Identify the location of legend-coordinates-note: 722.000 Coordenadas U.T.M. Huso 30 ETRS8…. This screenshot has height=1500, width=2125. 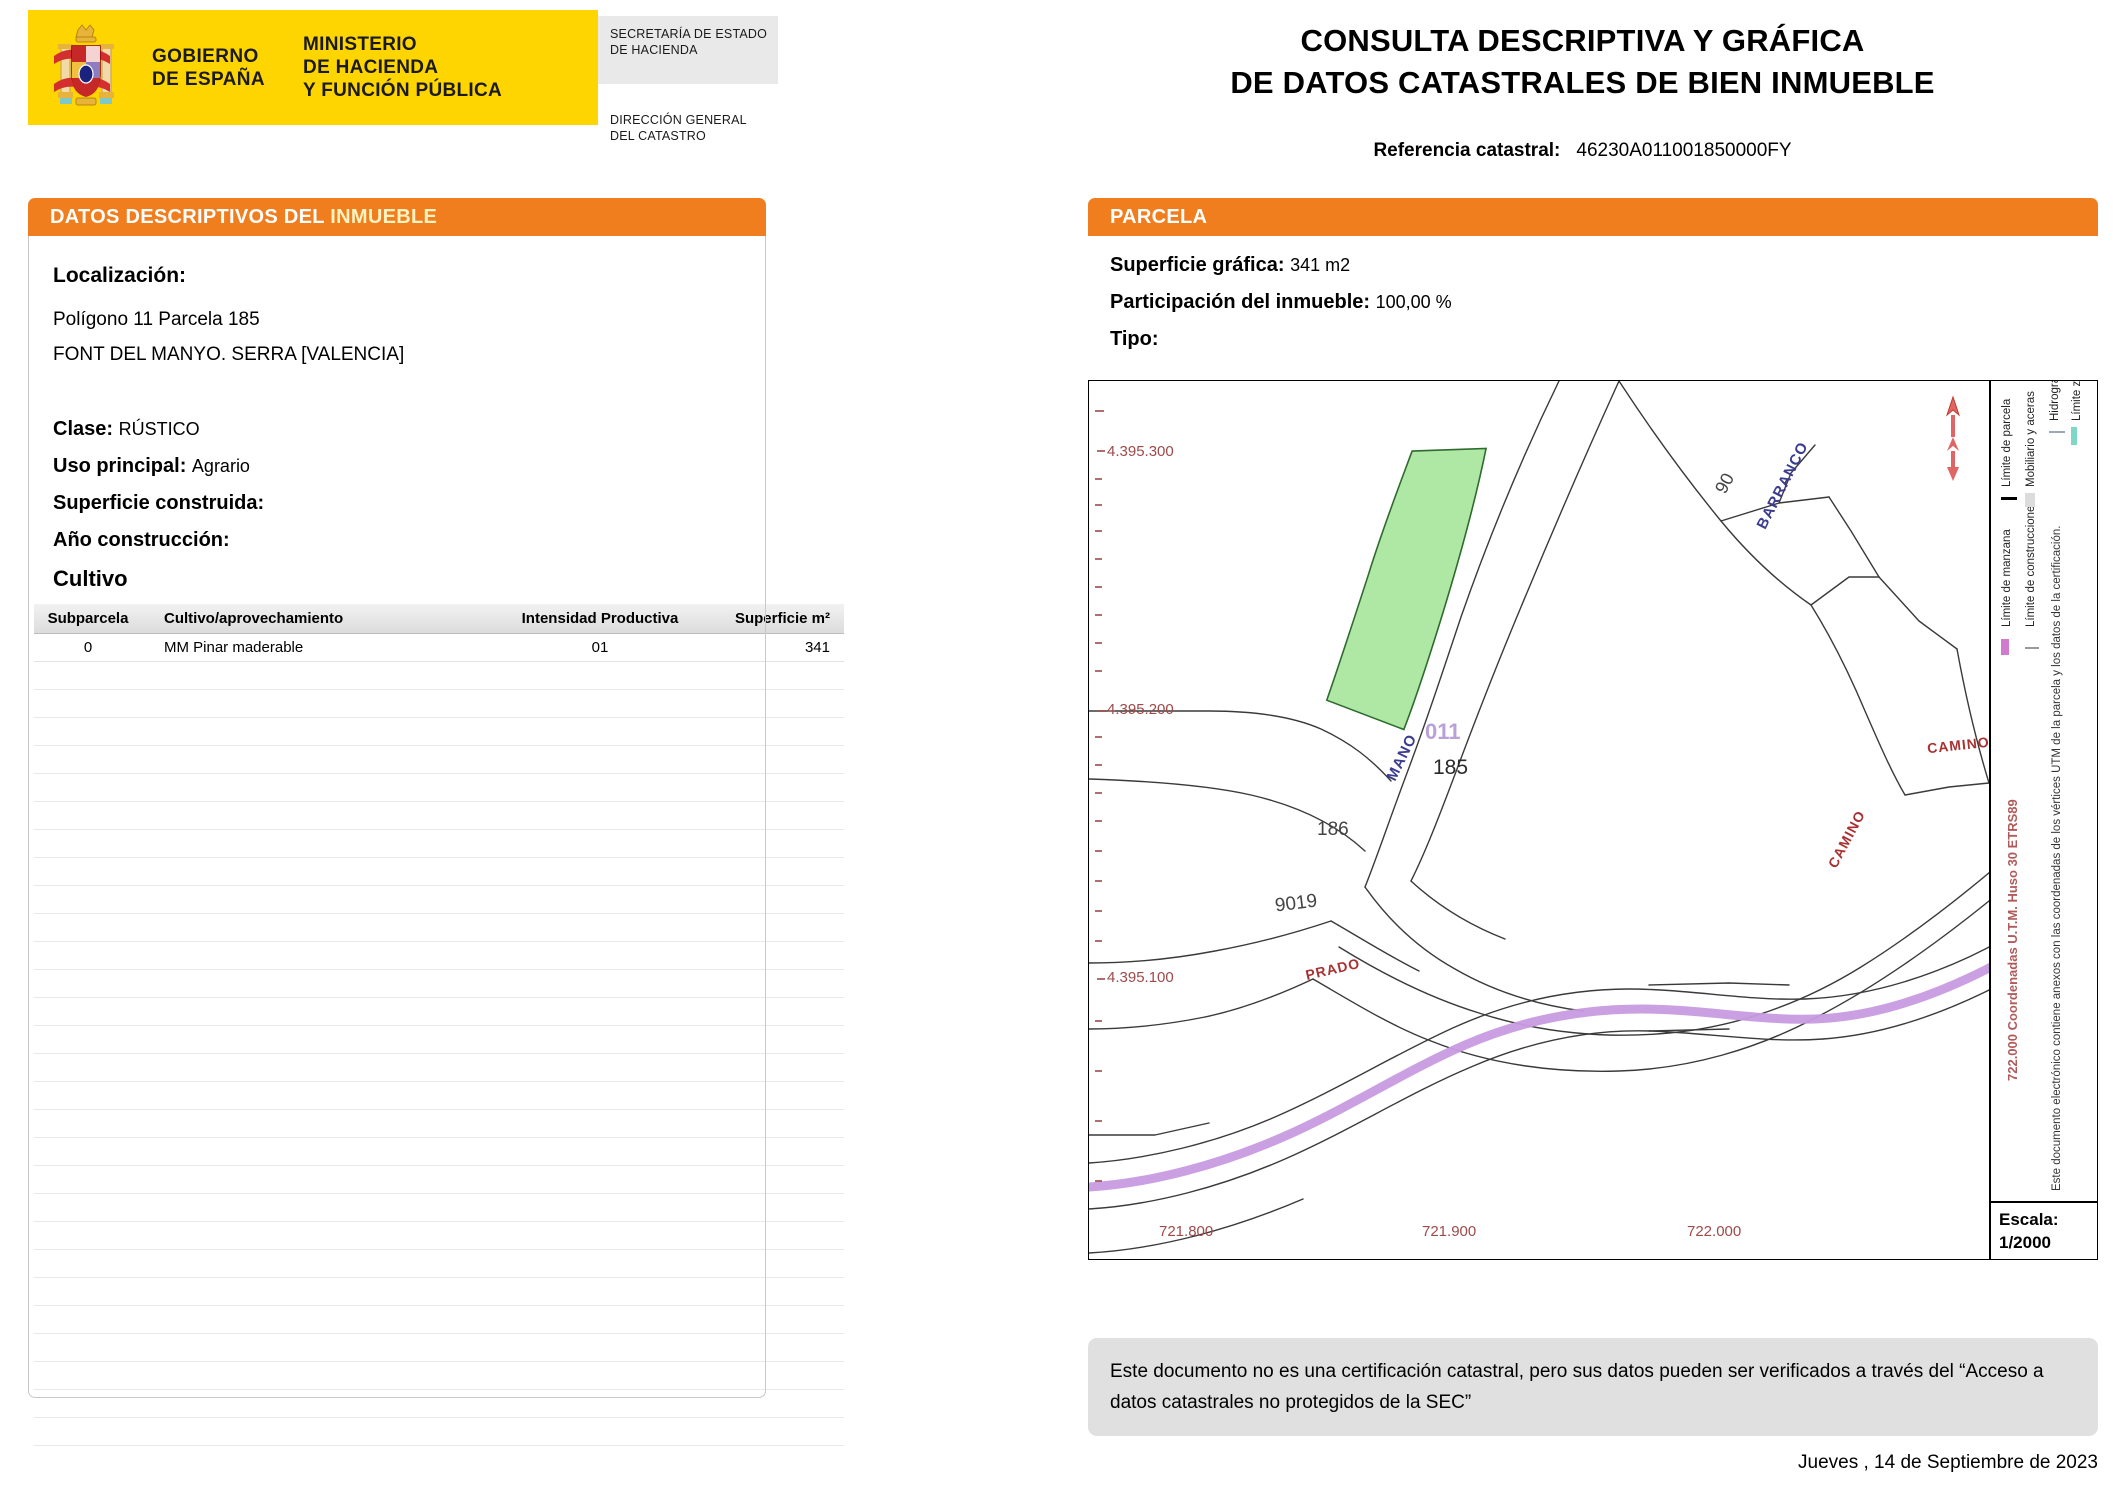
(2012, 940).